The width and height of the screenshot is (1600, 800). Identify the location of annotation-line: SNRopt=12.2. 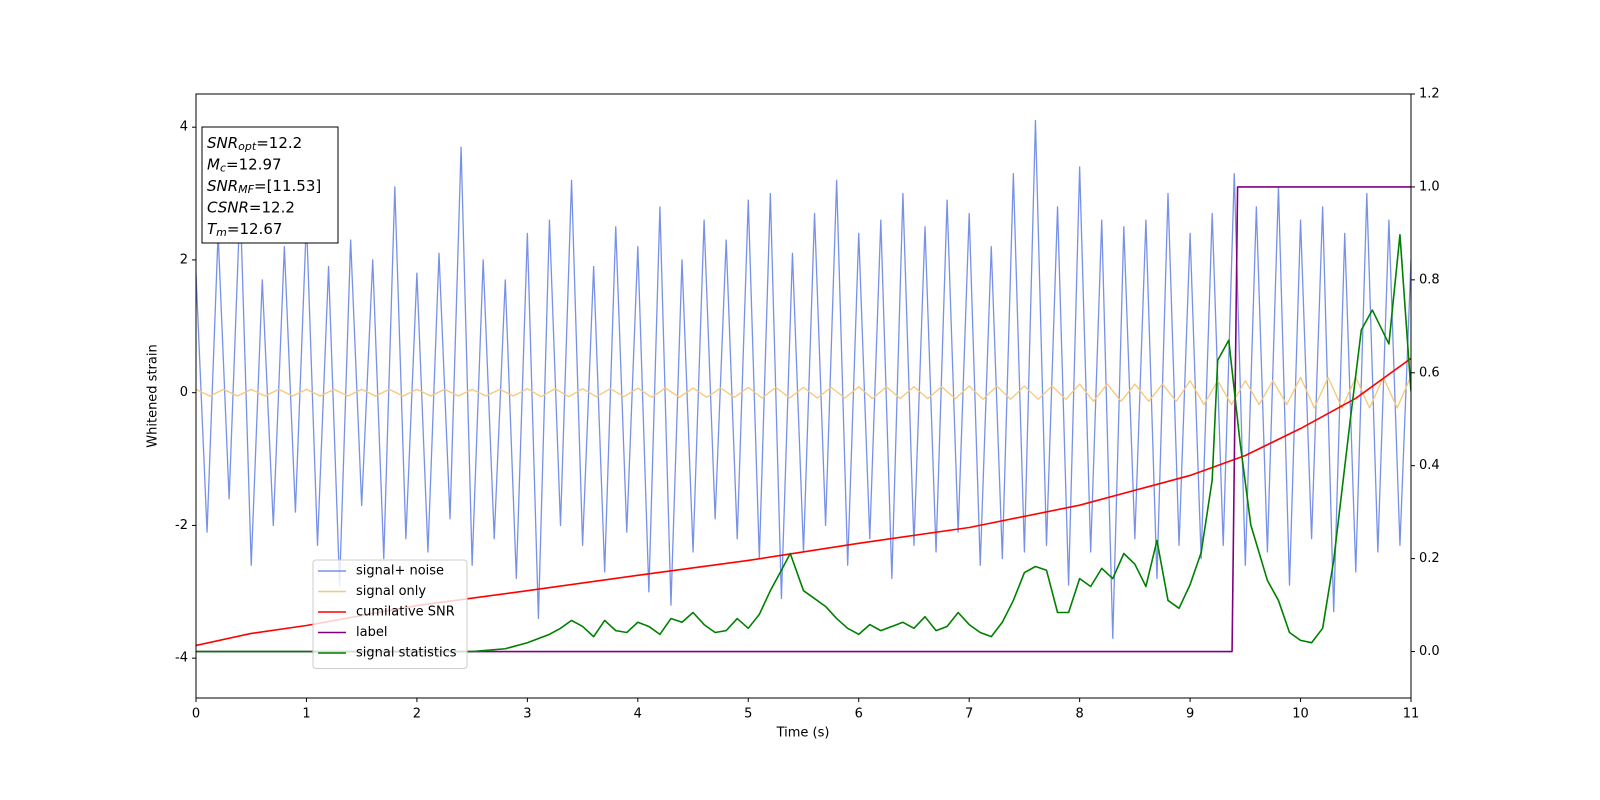
(254, 144).